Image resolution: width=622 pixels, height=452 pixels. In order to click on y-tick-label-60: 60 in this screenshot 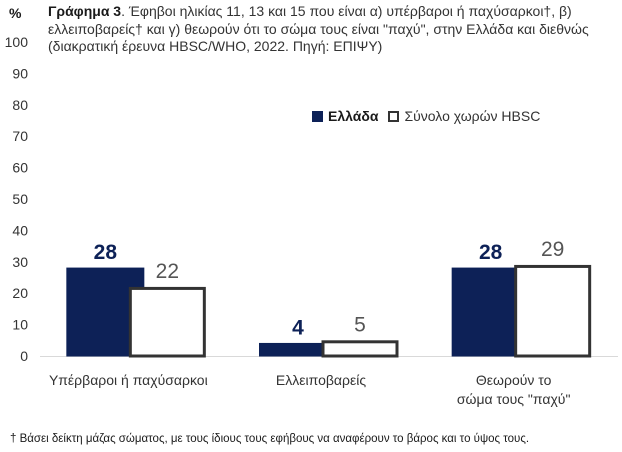, I will do `click(20, 168)`.